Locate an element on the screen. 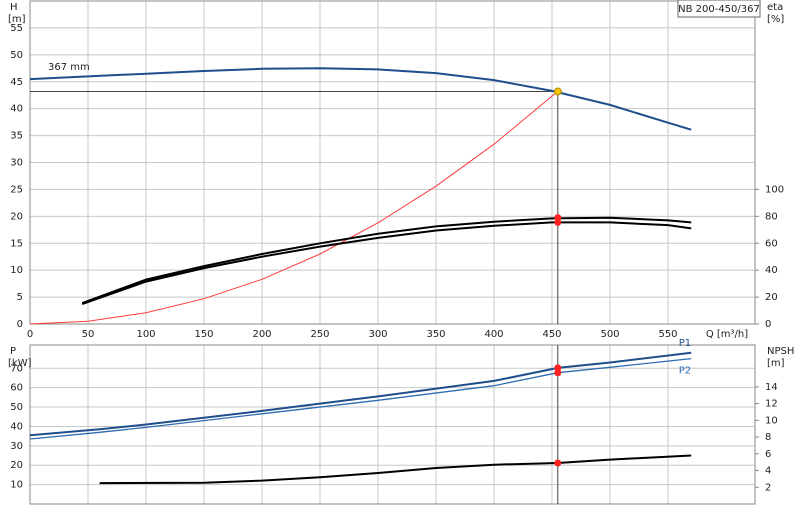 This screenshot has height=520, width=800. y-axis-label: H is located at coordinates (14, 7).